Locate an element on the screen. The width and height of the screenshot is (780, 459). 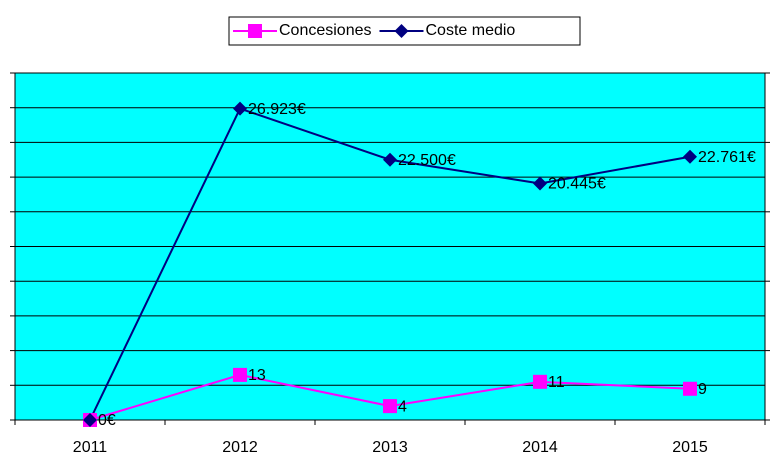
x-tick-label: 2012 is located at coordinates (240, 447).